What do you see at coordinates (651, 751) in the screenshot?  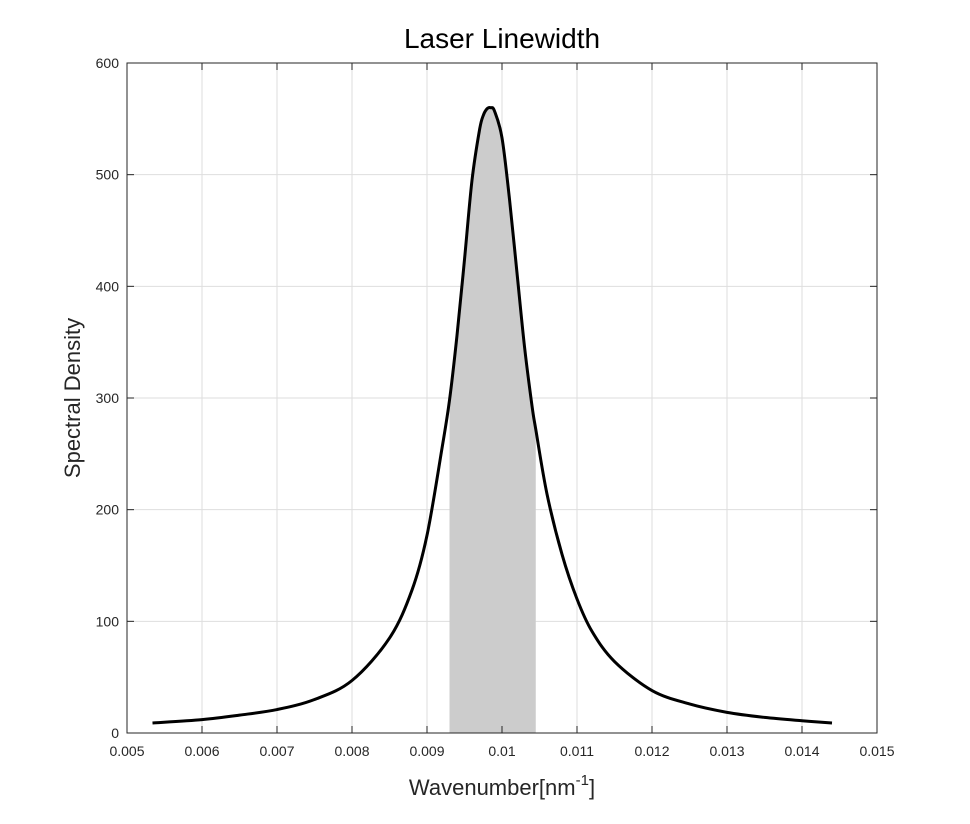 I see `x-tick-label: 0.012` at bounding box center [651, 751].